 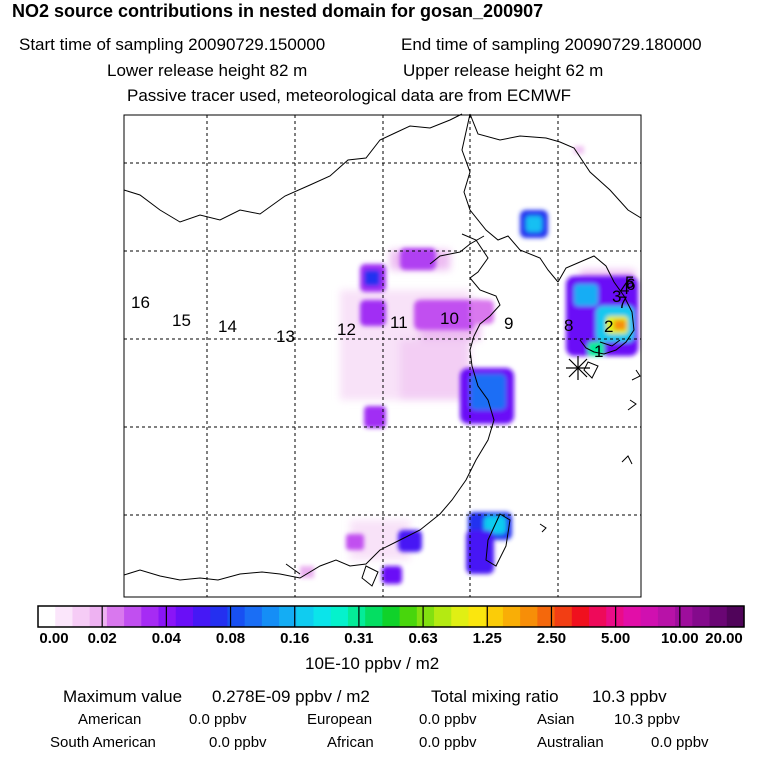 What do you see at coordinates (616, 296) in the screenshot?
I see `trajectory-point-label: 3` at bounding box center [616, 296].